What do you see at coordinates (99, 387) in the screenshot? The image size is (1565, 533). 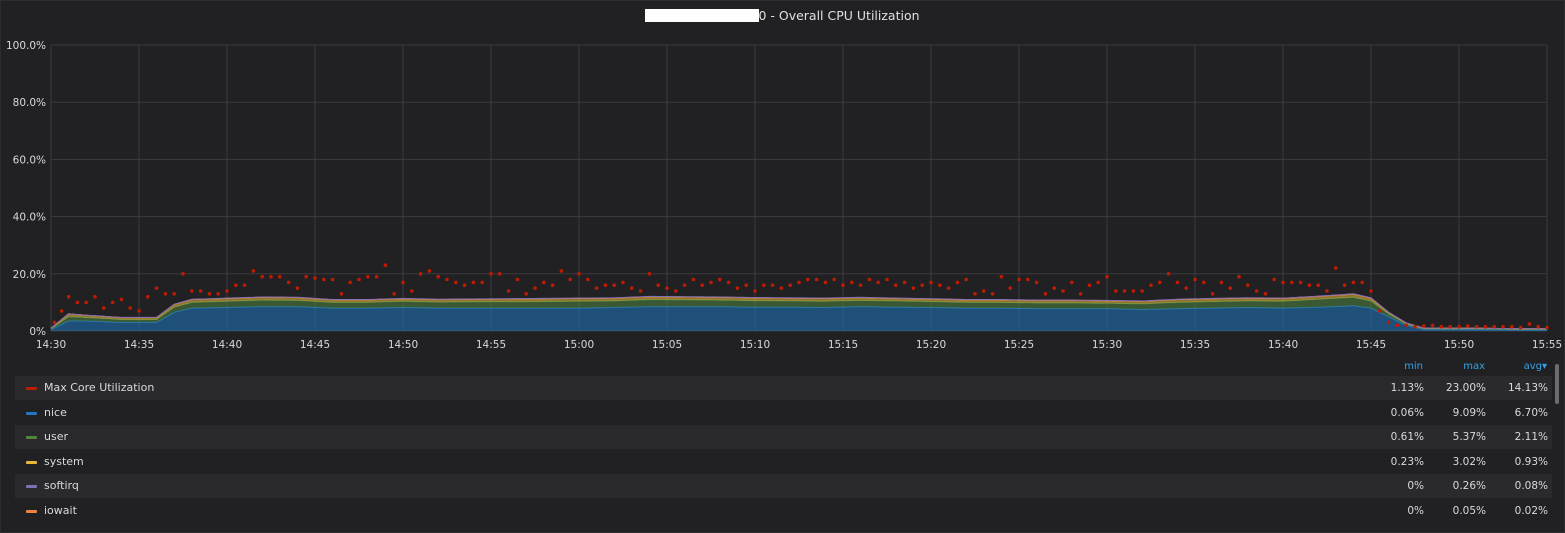 I see `legend-series-name: Max Core Utilization` at bounding box center [99, 387].